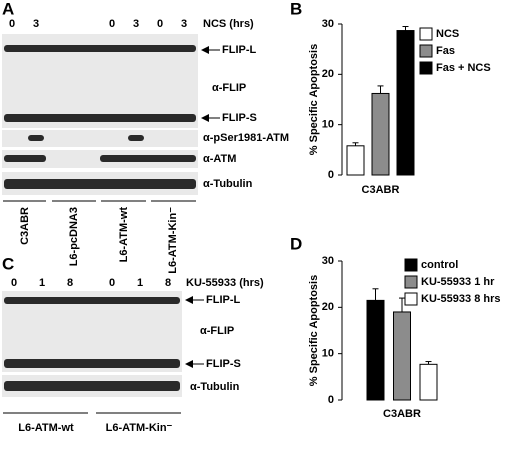 Image resolution: width=520 pixels, height=455 pixels. I want to click on legend-label: Fas, so click(445, 51).